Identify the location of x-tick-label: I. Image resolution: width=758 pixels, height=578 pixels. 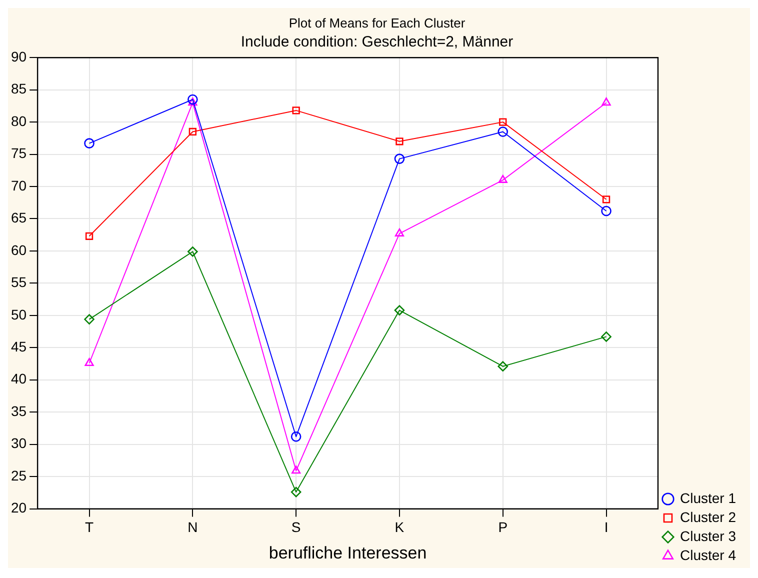
(606, 527).